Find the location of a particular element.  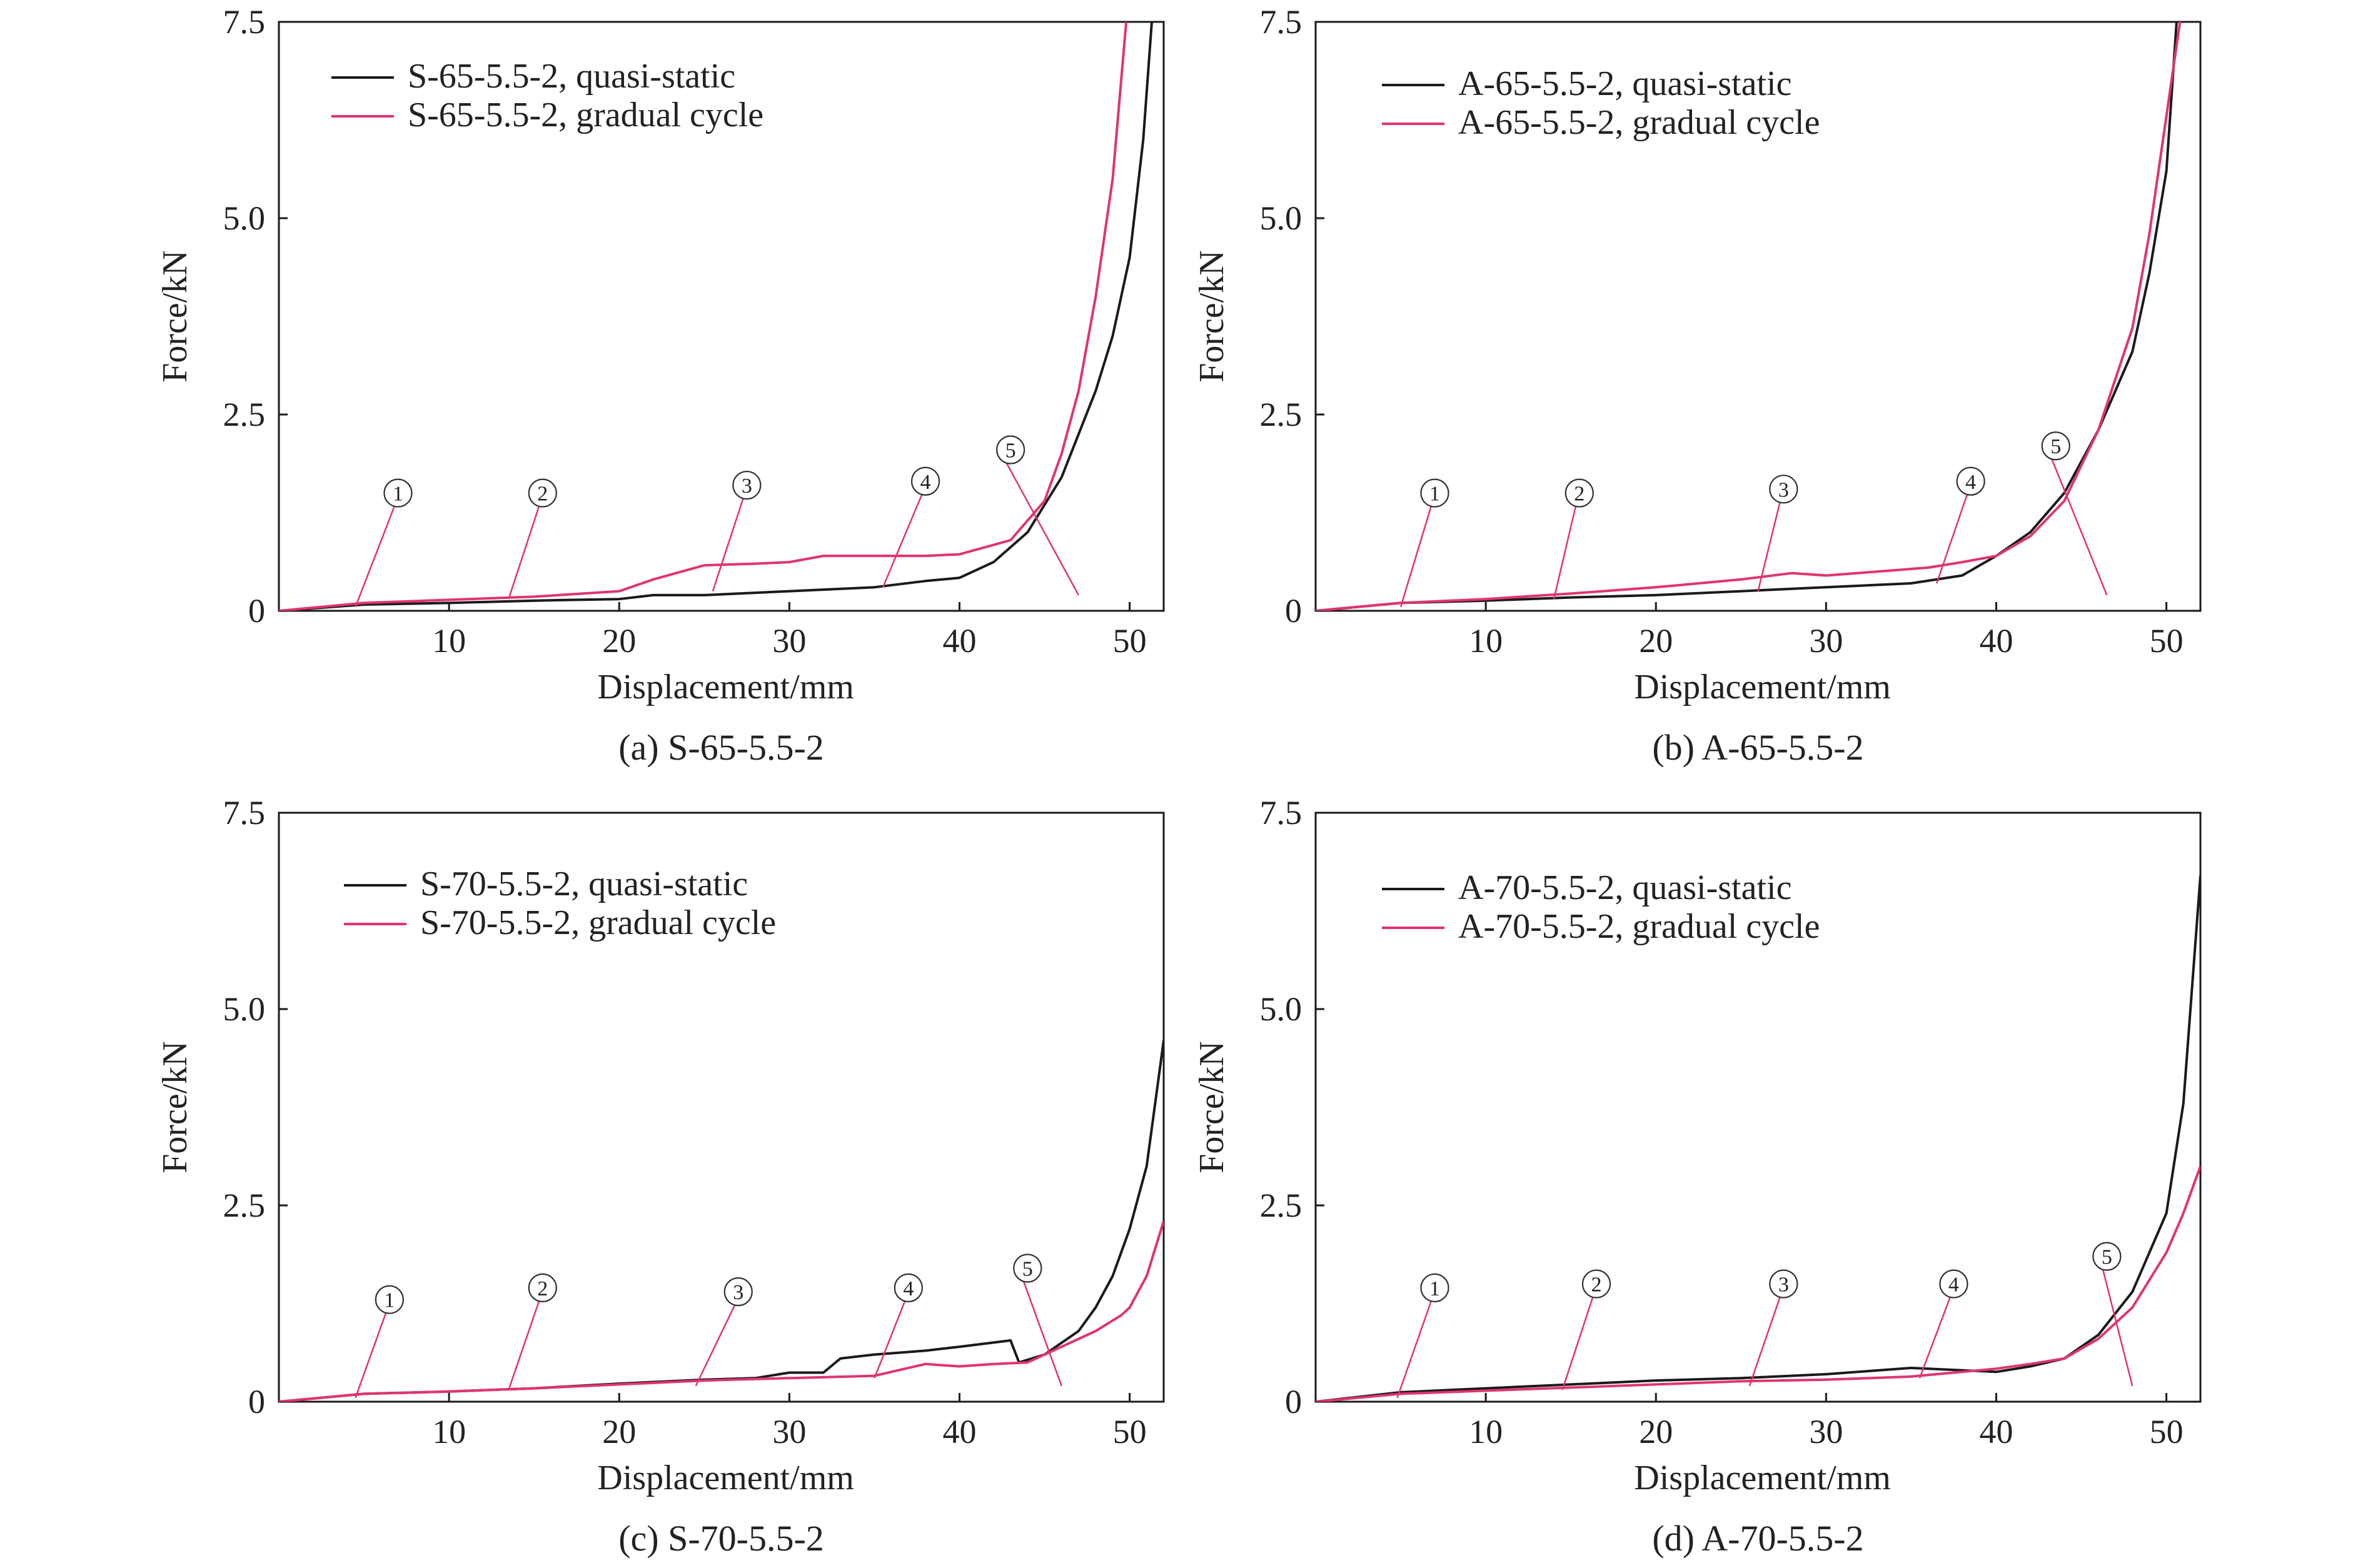

panel-caption: (a) S-65-5.5-2 is located at coordinates (721, 747).